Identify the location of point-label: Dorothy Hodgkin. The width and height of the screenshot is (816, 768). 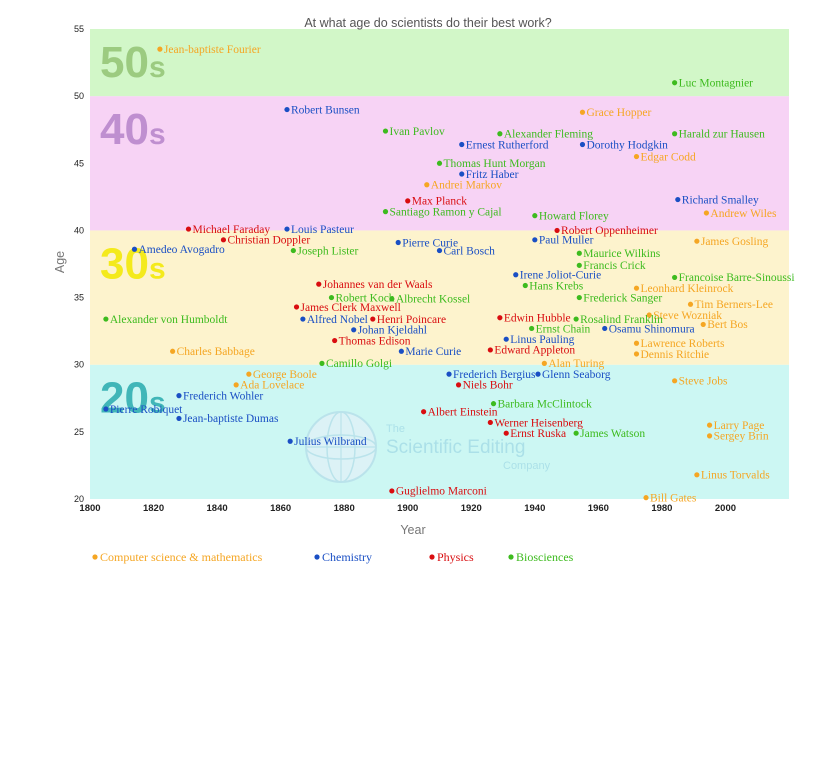
(627, 145).